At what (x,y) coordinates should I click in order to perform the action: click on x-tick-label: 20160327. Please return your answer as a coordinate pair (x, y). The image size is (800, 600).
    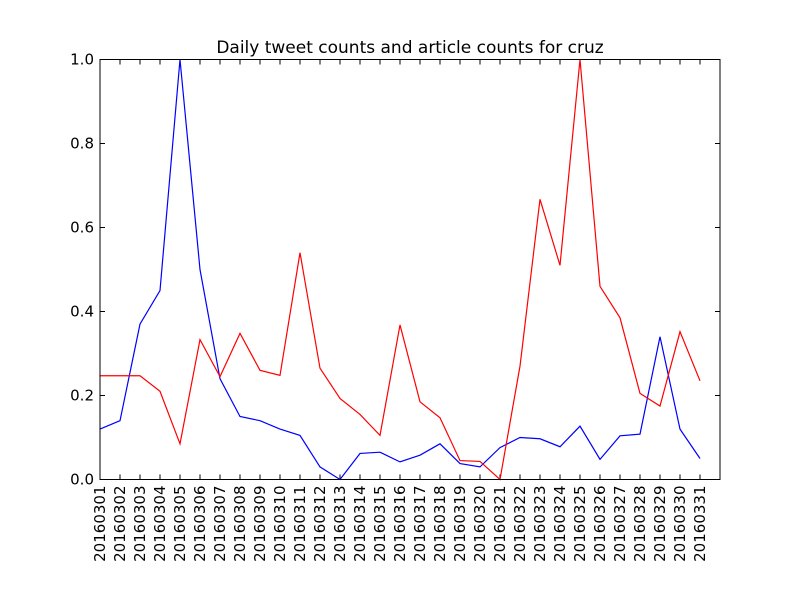
    Looking at the image, I should click on (620, 524).